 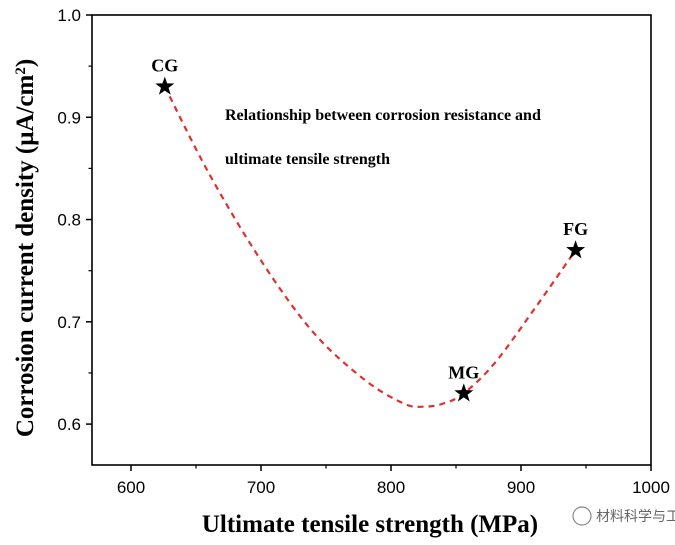 I want to click on star-marker-mg, so click(x=464, y=392).